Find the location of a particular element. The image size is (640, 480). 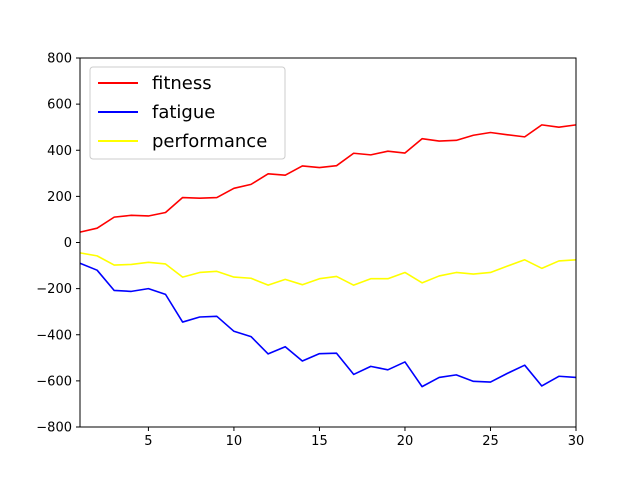

series-line-performance is located at coordinates (328, 269).